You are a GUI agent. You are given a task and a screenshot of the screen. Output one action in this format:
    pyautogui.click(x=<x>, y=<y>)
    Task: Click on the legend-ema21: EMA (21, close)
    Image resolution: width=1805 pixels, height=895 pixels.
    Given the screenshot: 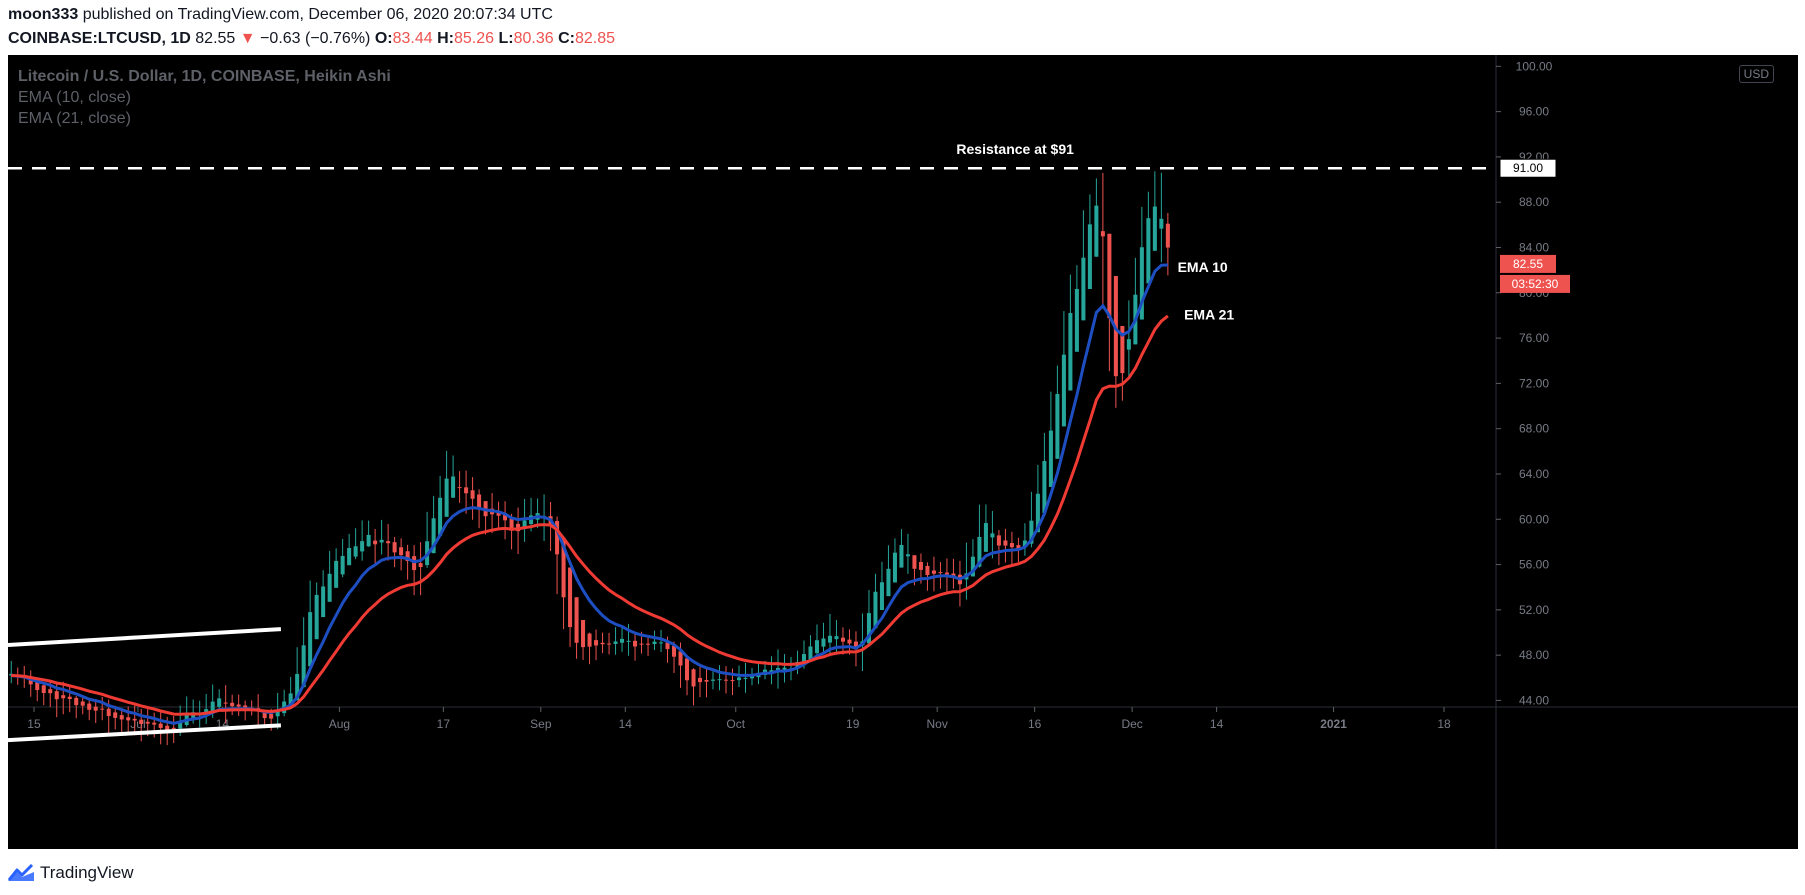 What is the action you would take?
    pyautogui.click(x=74, y=118)
    